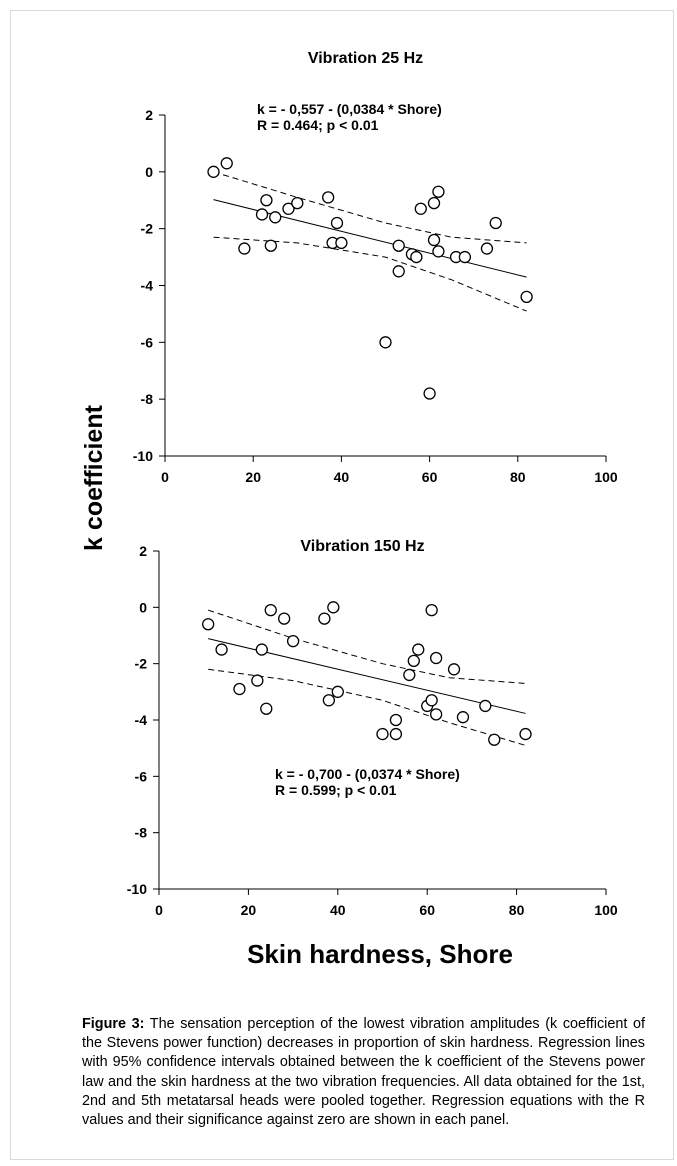  Describe the element at coordinates (349, 109) in the screenshot. I see `regression-annotation-line: k = - 0,557 - (0,0384 * Shore)` at that location.